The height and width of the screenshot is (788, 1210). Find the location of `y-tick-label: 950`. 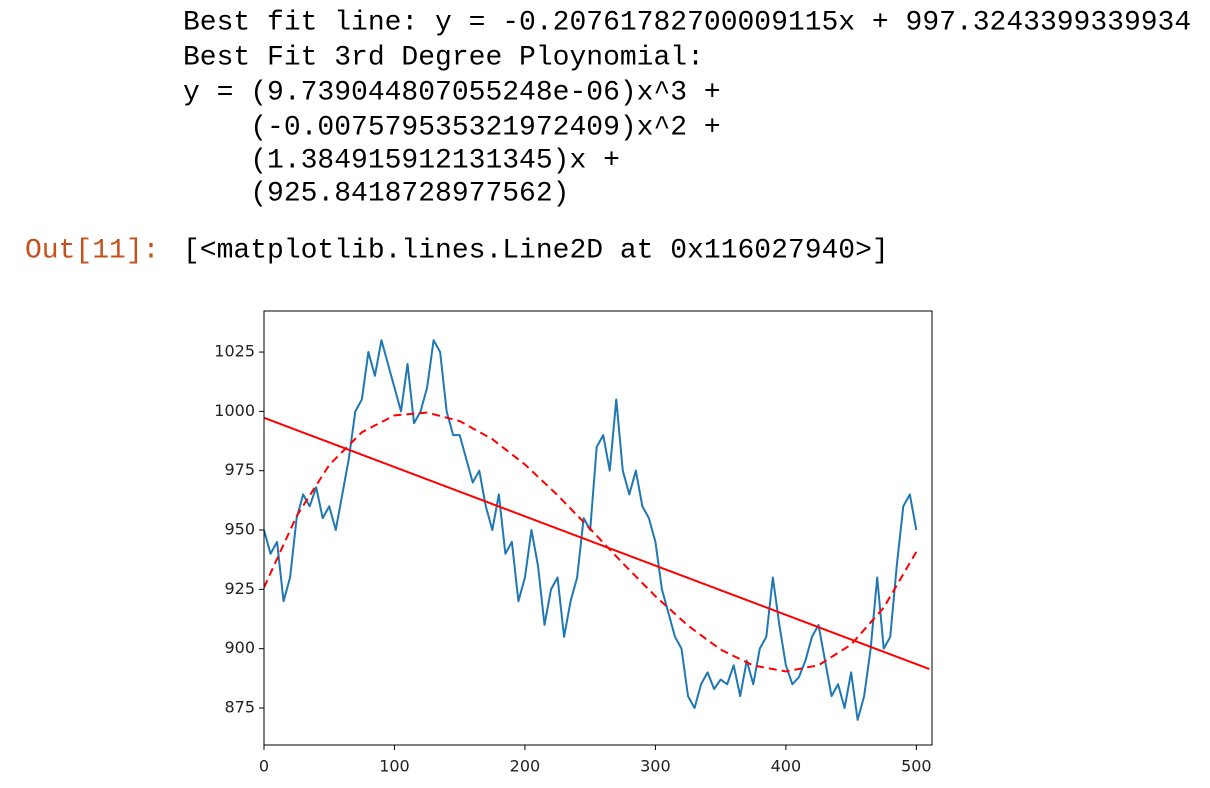

y-tick-label: 950 is located at coordinates (239, 529).